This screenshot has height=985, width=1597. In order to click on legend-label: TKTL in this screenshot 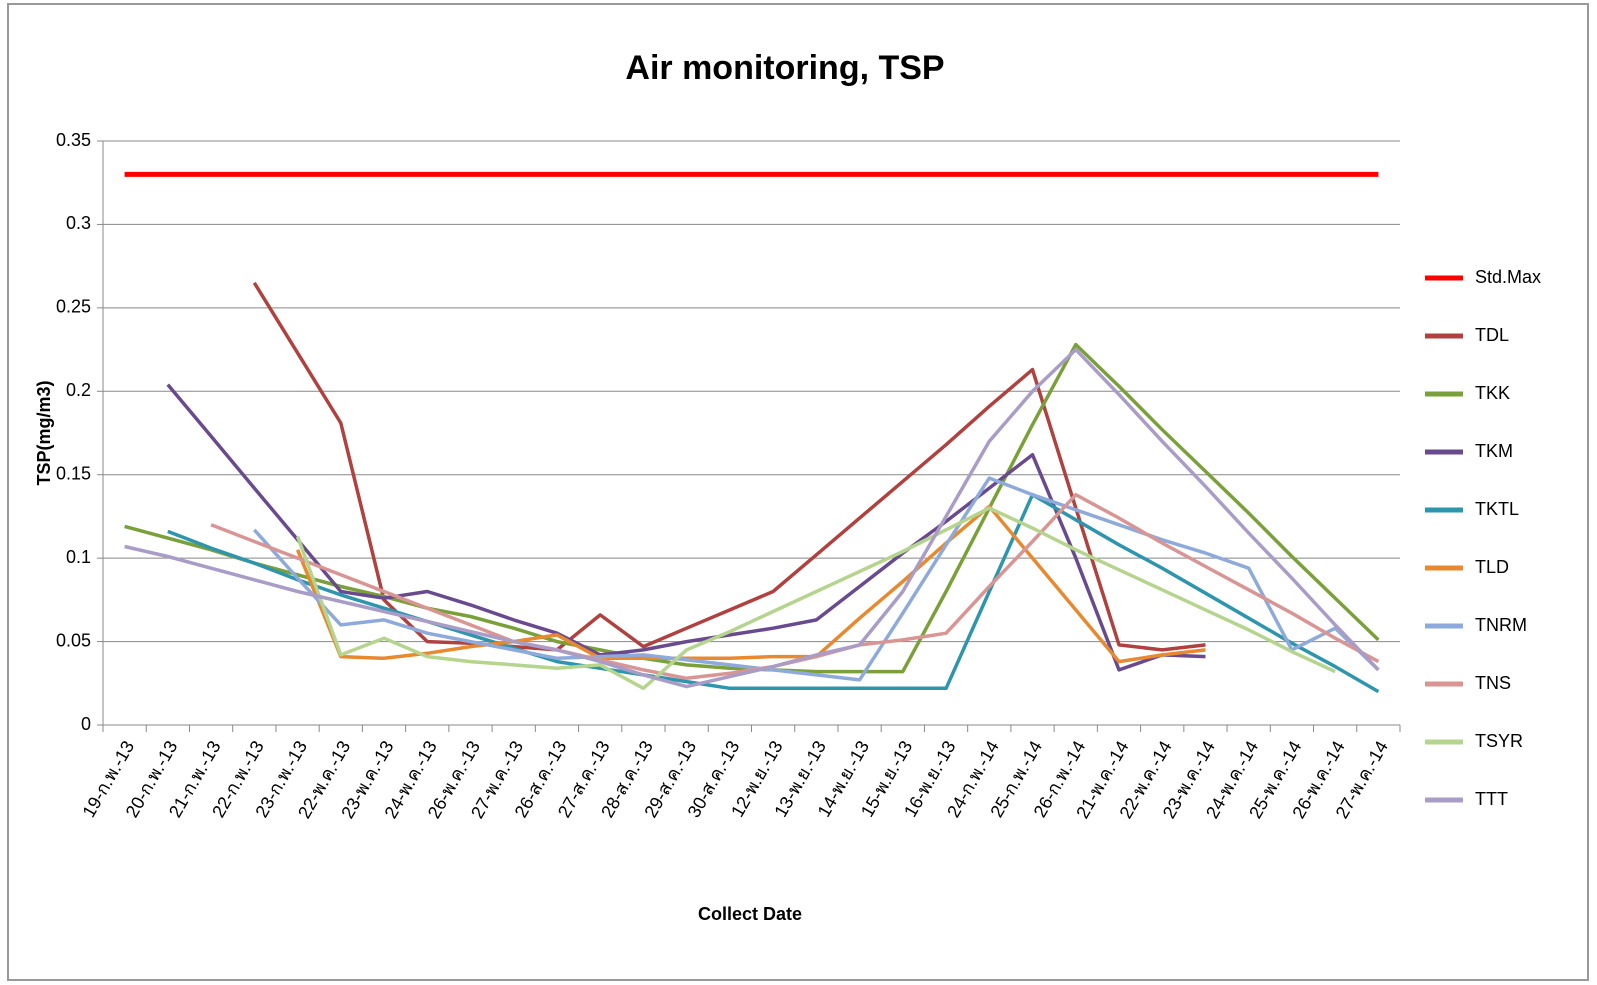, I will do `click(1497, 509)`.